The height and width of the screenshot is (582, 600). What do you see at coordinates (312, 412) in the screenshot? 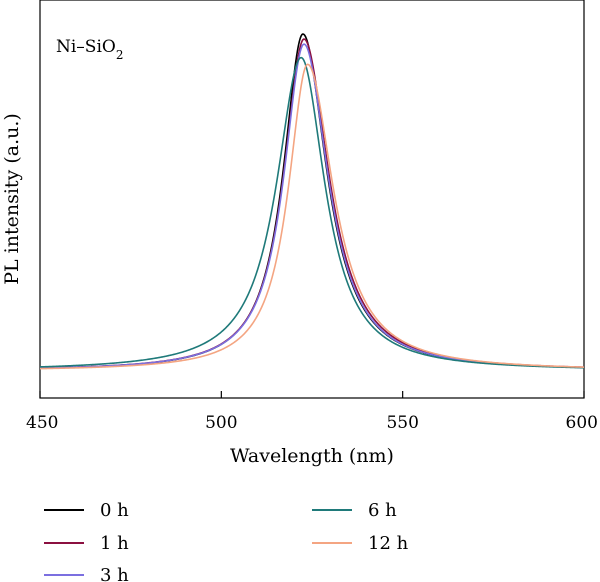
I see `x-ticks: 450 500 550 600` at bounding box center [312, 412].